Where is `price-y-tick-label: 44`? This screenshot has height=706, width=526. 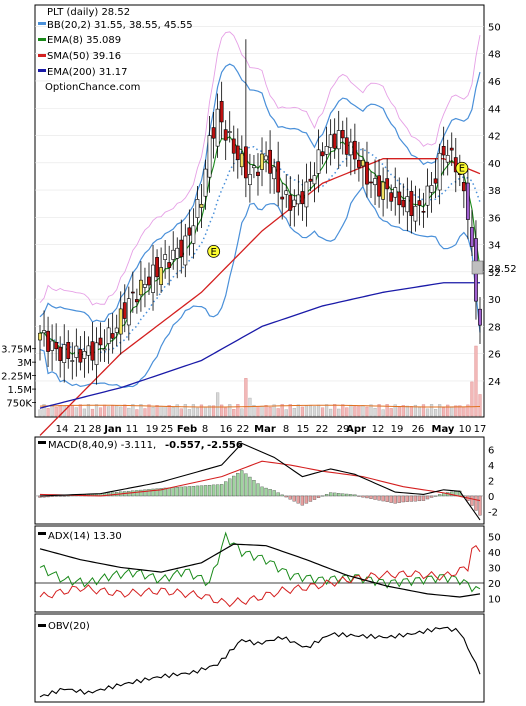 price-y-tick-label: 44 is located at coordinates (494, 109).